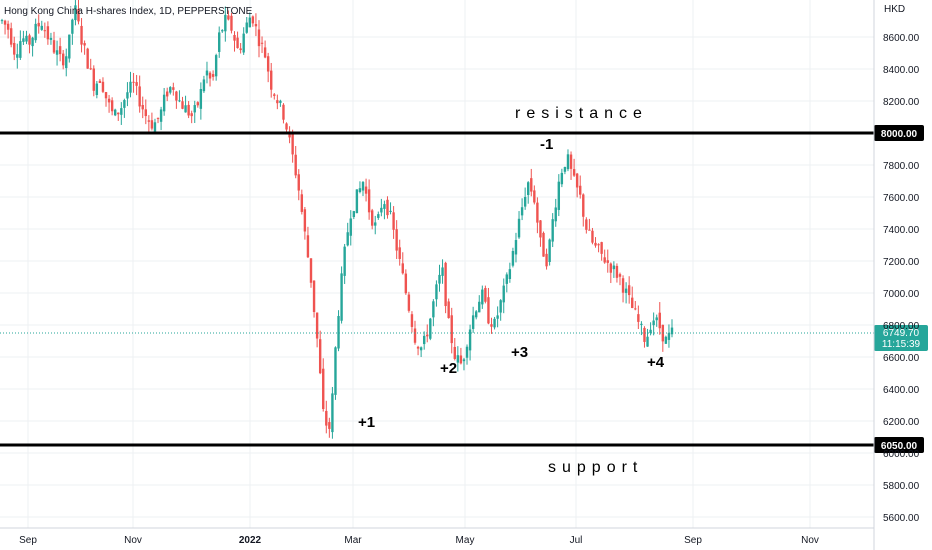 The height and width of the screenshot is (550, 932). What do you see at coordinates (901, 102) in the screenshot?
I see `y-tick-label: 8200.00` at bounding box center [901, 102].